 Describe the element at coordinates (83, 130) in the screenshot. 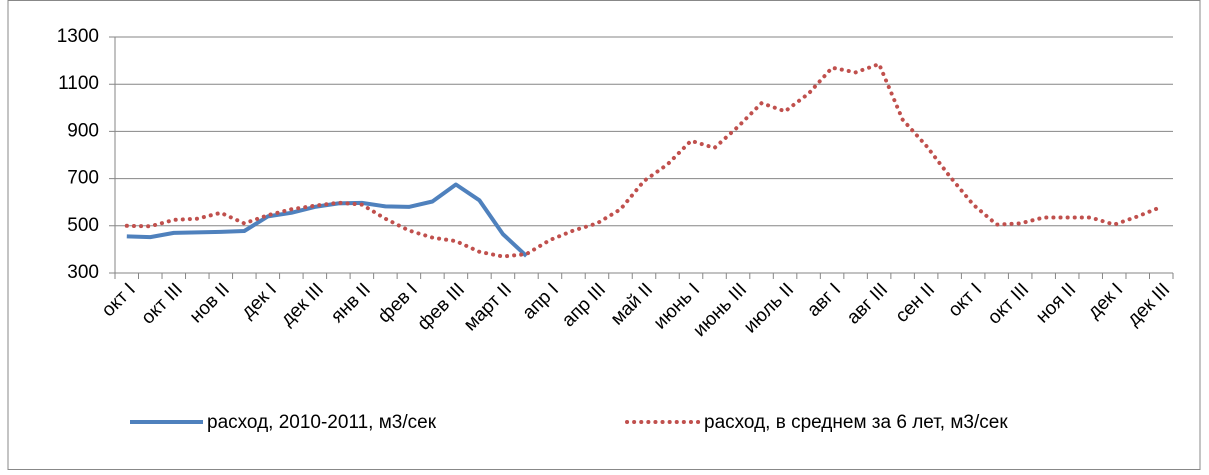

I see `y-tick-label: 900` at that location.